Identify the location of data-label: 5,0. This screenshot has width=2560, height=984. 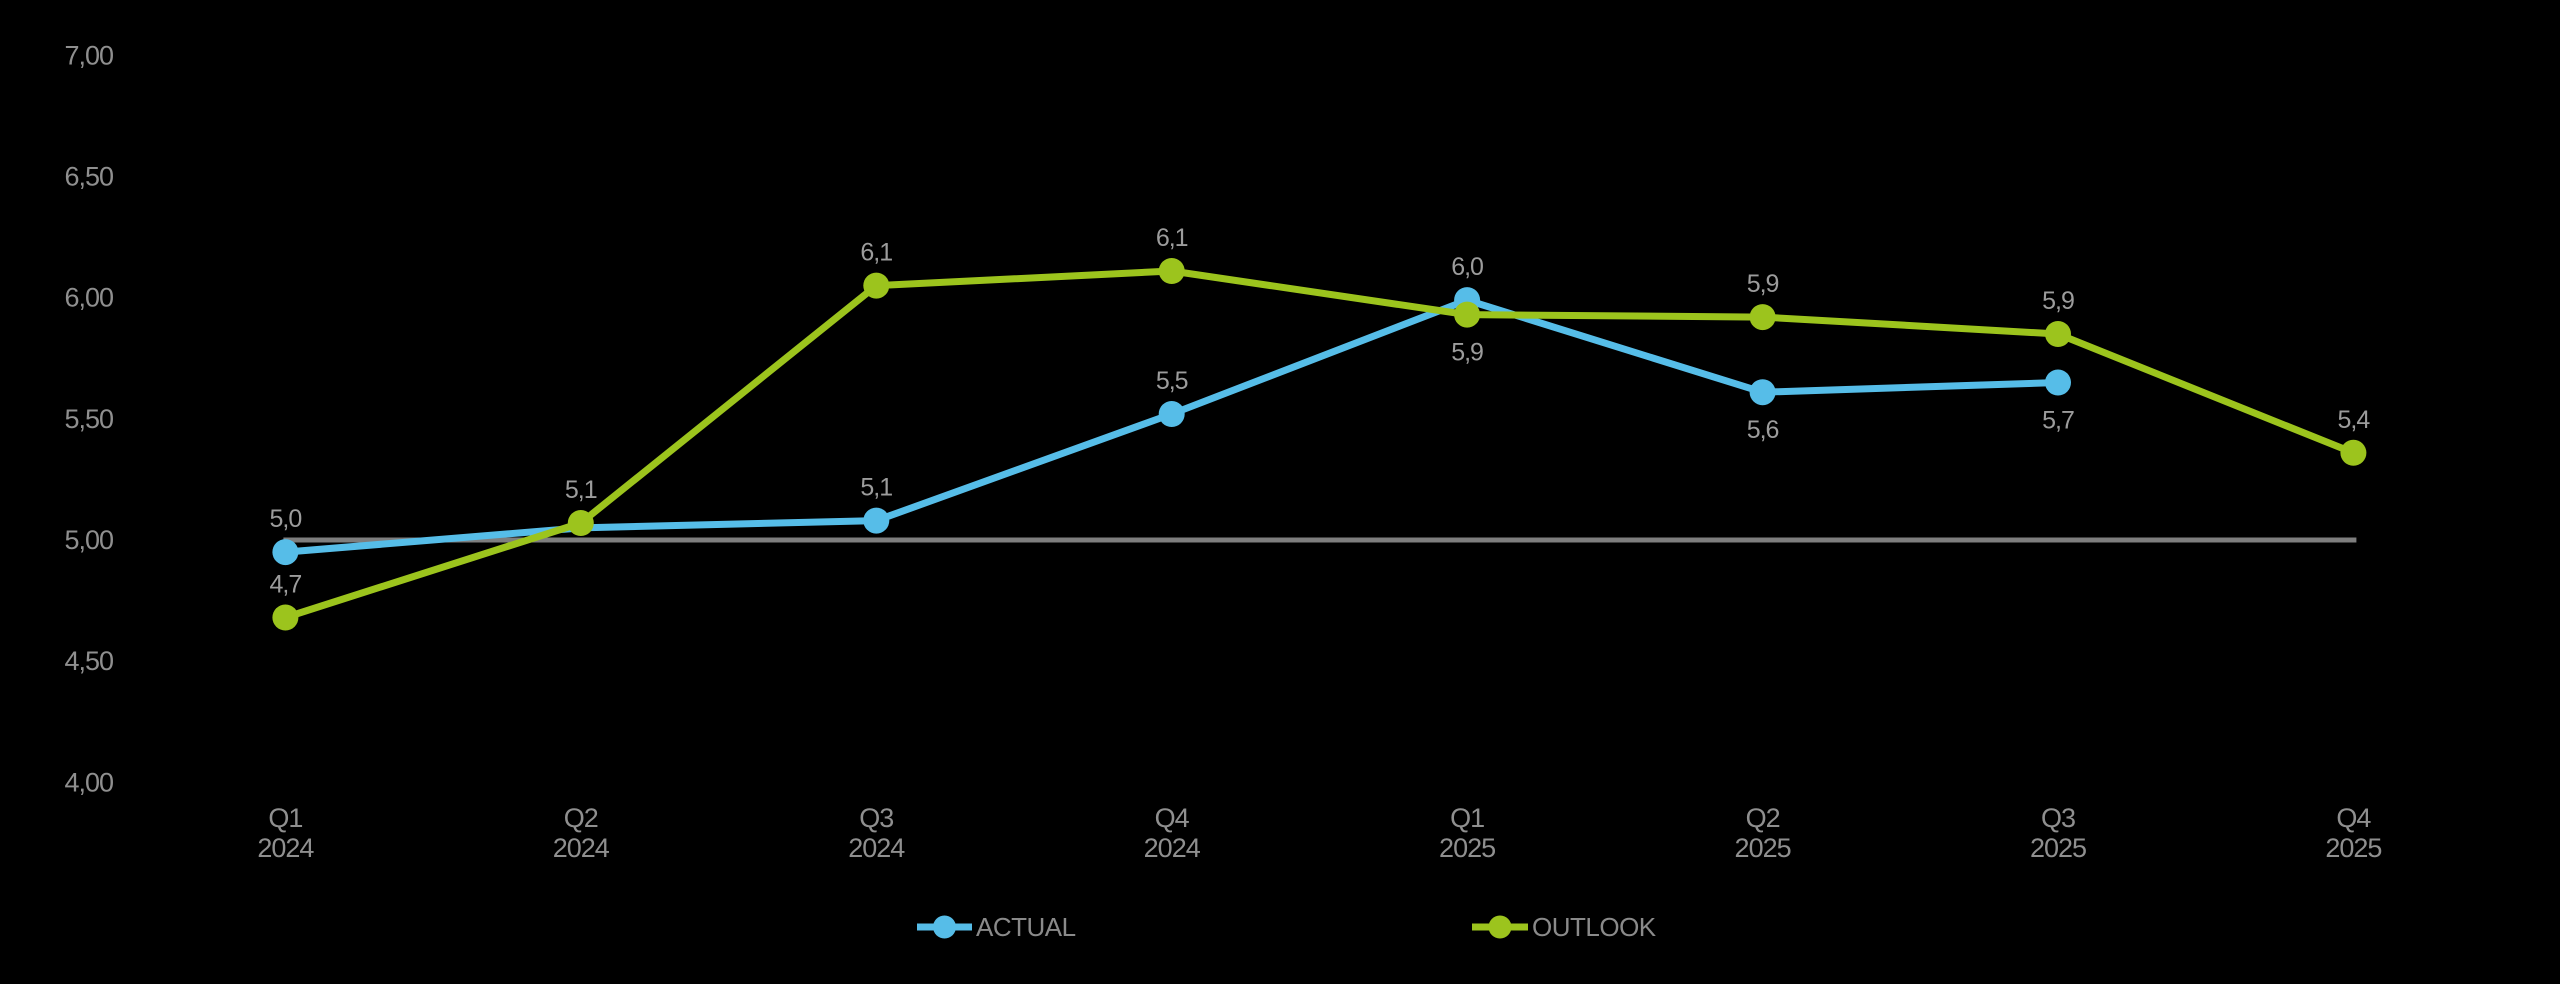
(286, 519).